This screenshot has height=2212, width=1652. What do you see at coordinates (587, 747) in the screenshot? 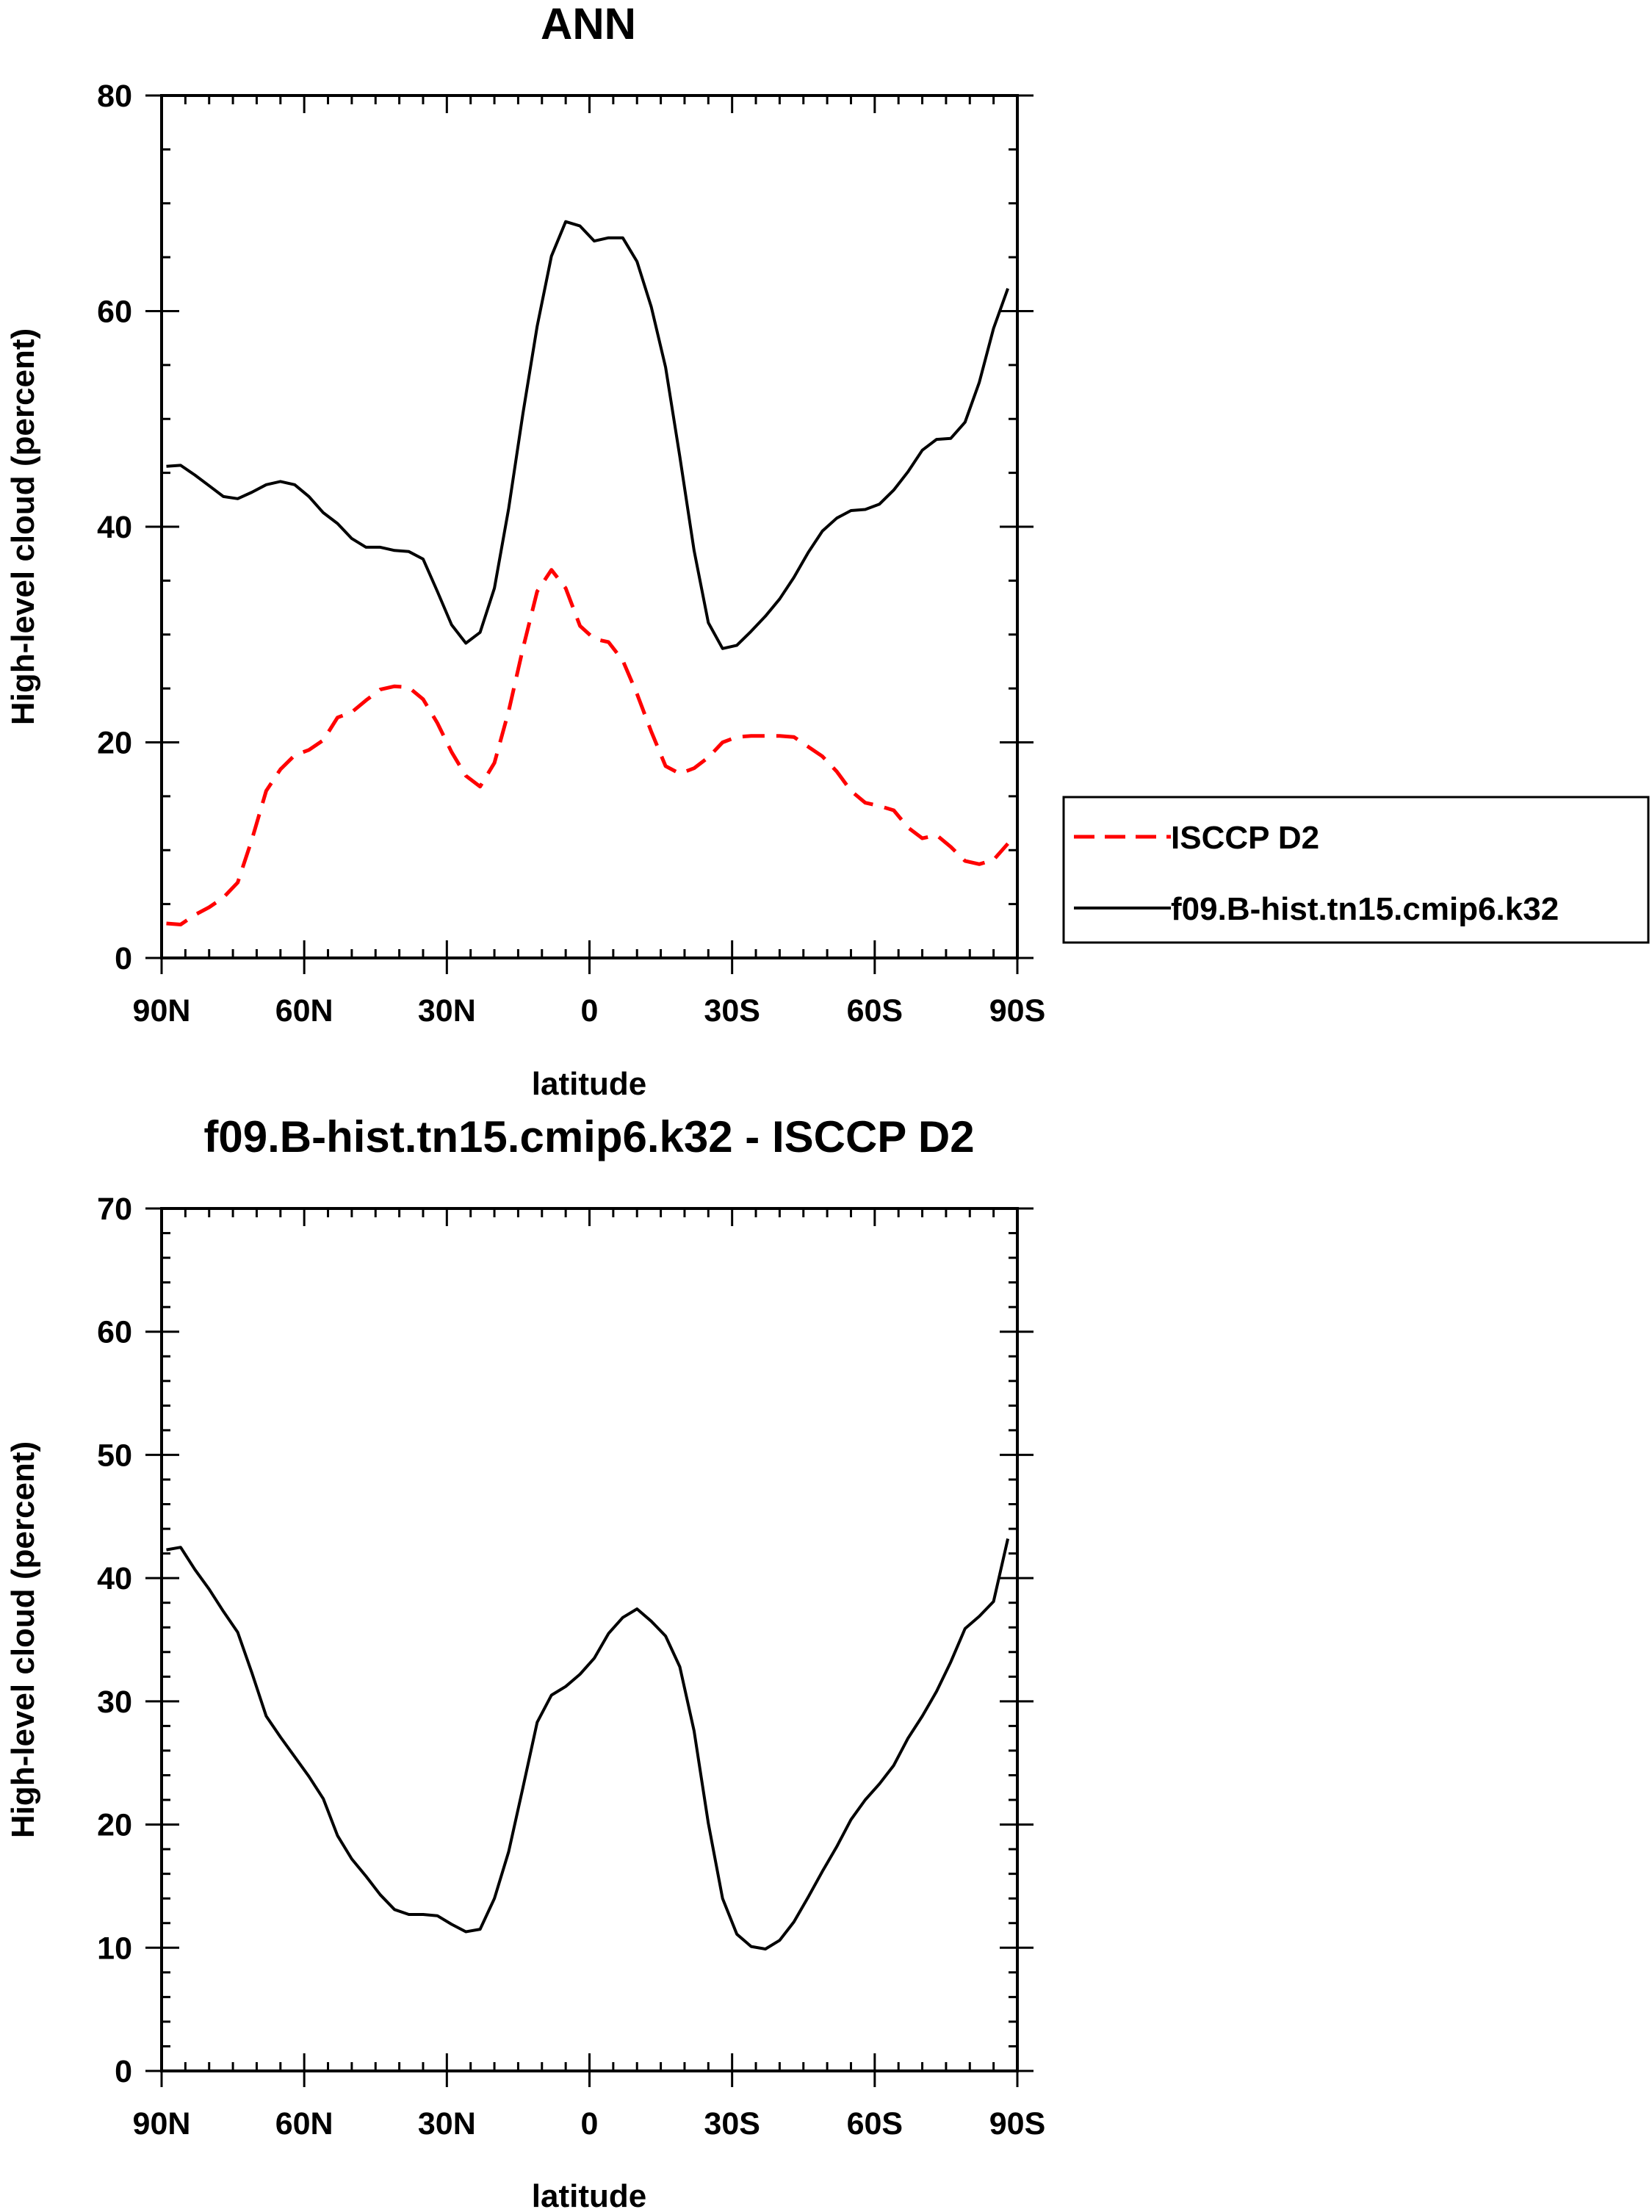
I see `series-line-isccp-d2` at bounding box center [587, 747].